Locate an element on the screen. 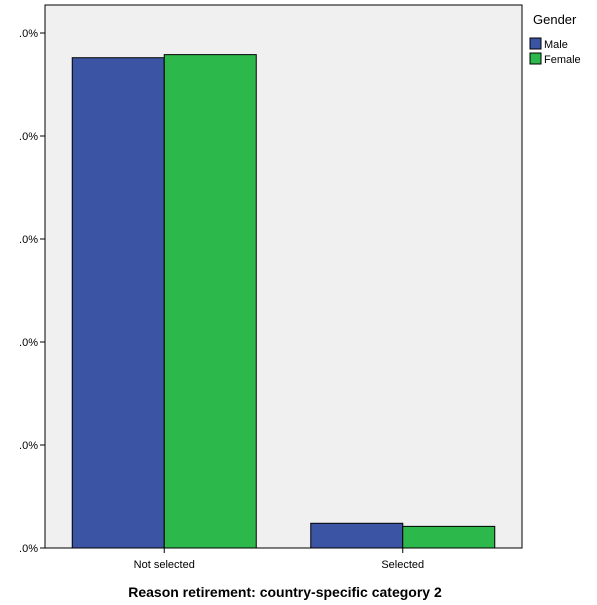 This screenshot has width=597, height=605. bar-female-selected is located at coordinates (449, 537).